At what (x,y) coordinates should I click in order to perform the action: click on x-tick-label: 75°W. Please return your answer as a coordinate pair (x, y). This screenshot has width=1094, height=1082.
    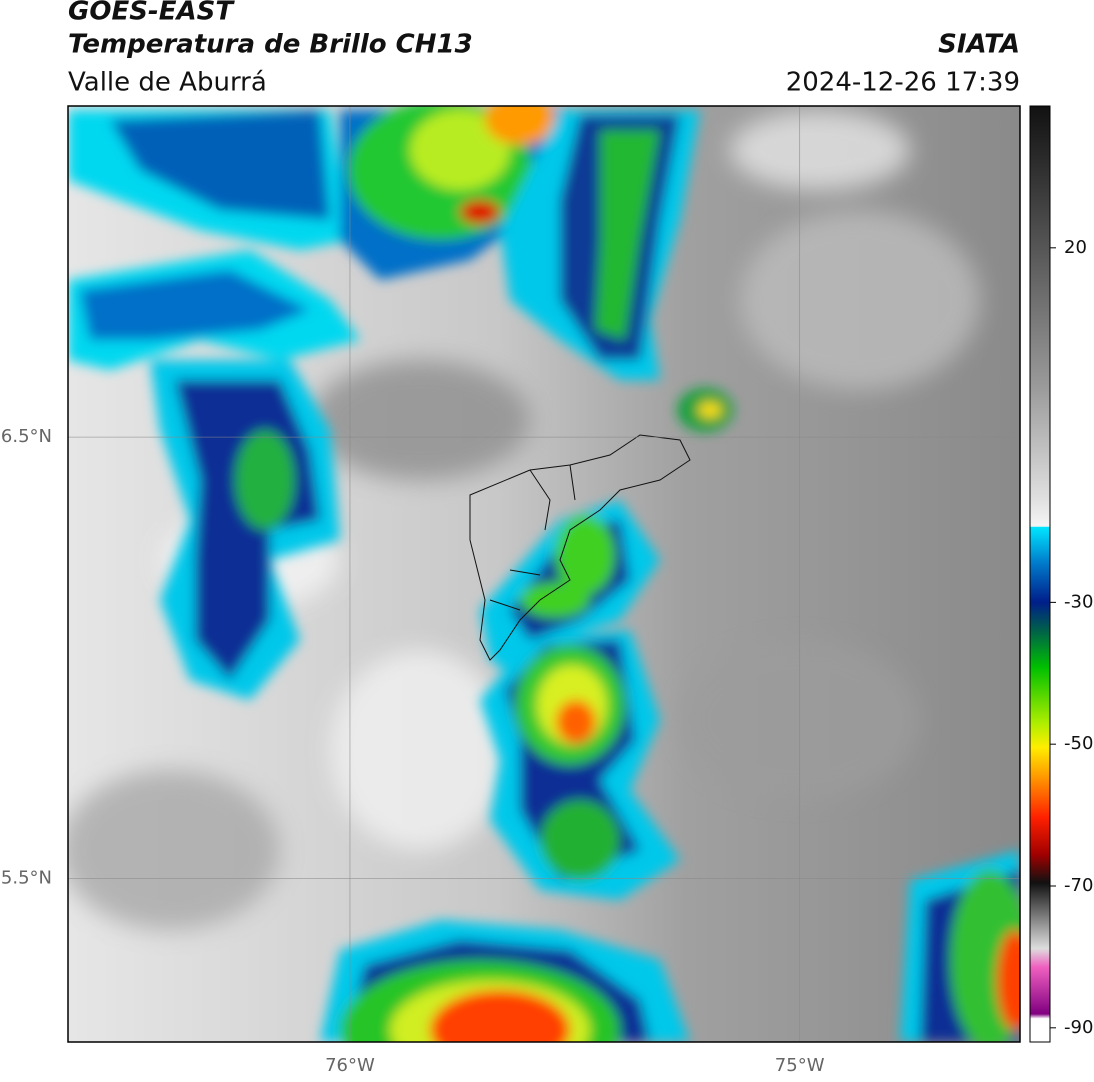
    Looking at the image, I should click on (800, 1065).